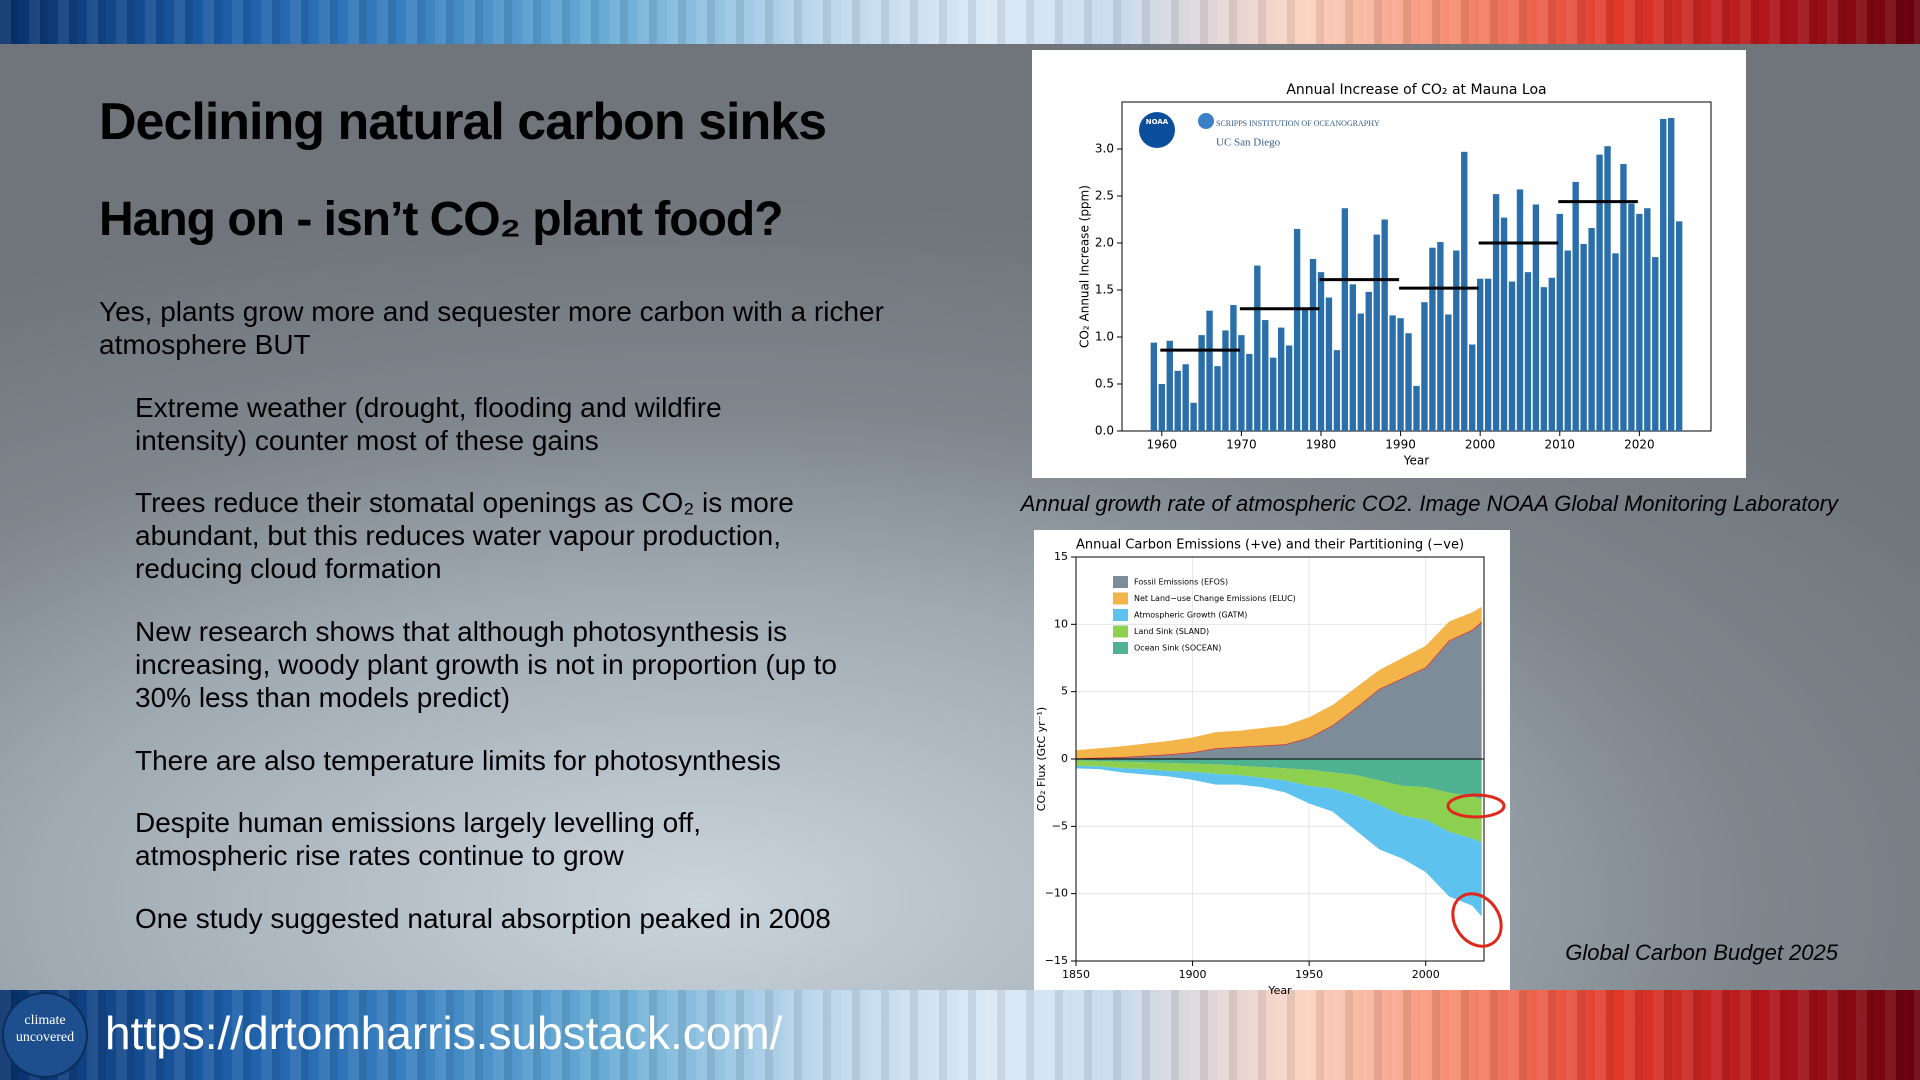 The image size is (1920, 1080). Describe the element at coordinates (1321, 445) in the screenshot. I see `x-tick-label: 1980` at that location.